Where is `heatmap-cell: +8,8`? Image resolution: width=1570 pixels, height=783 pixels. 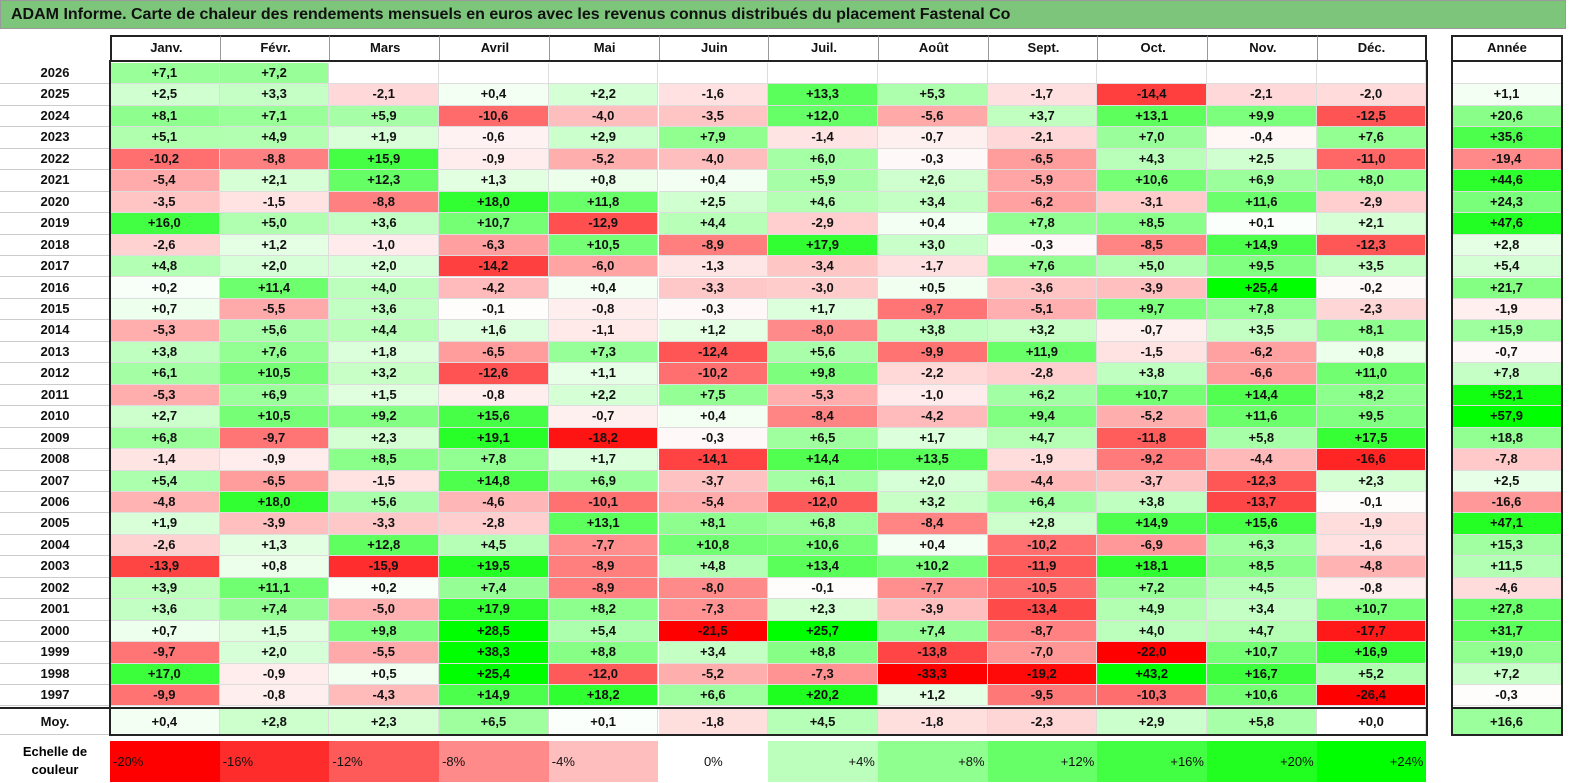 heatmap-cell: +8,8 is located at coordinates (823, 653).